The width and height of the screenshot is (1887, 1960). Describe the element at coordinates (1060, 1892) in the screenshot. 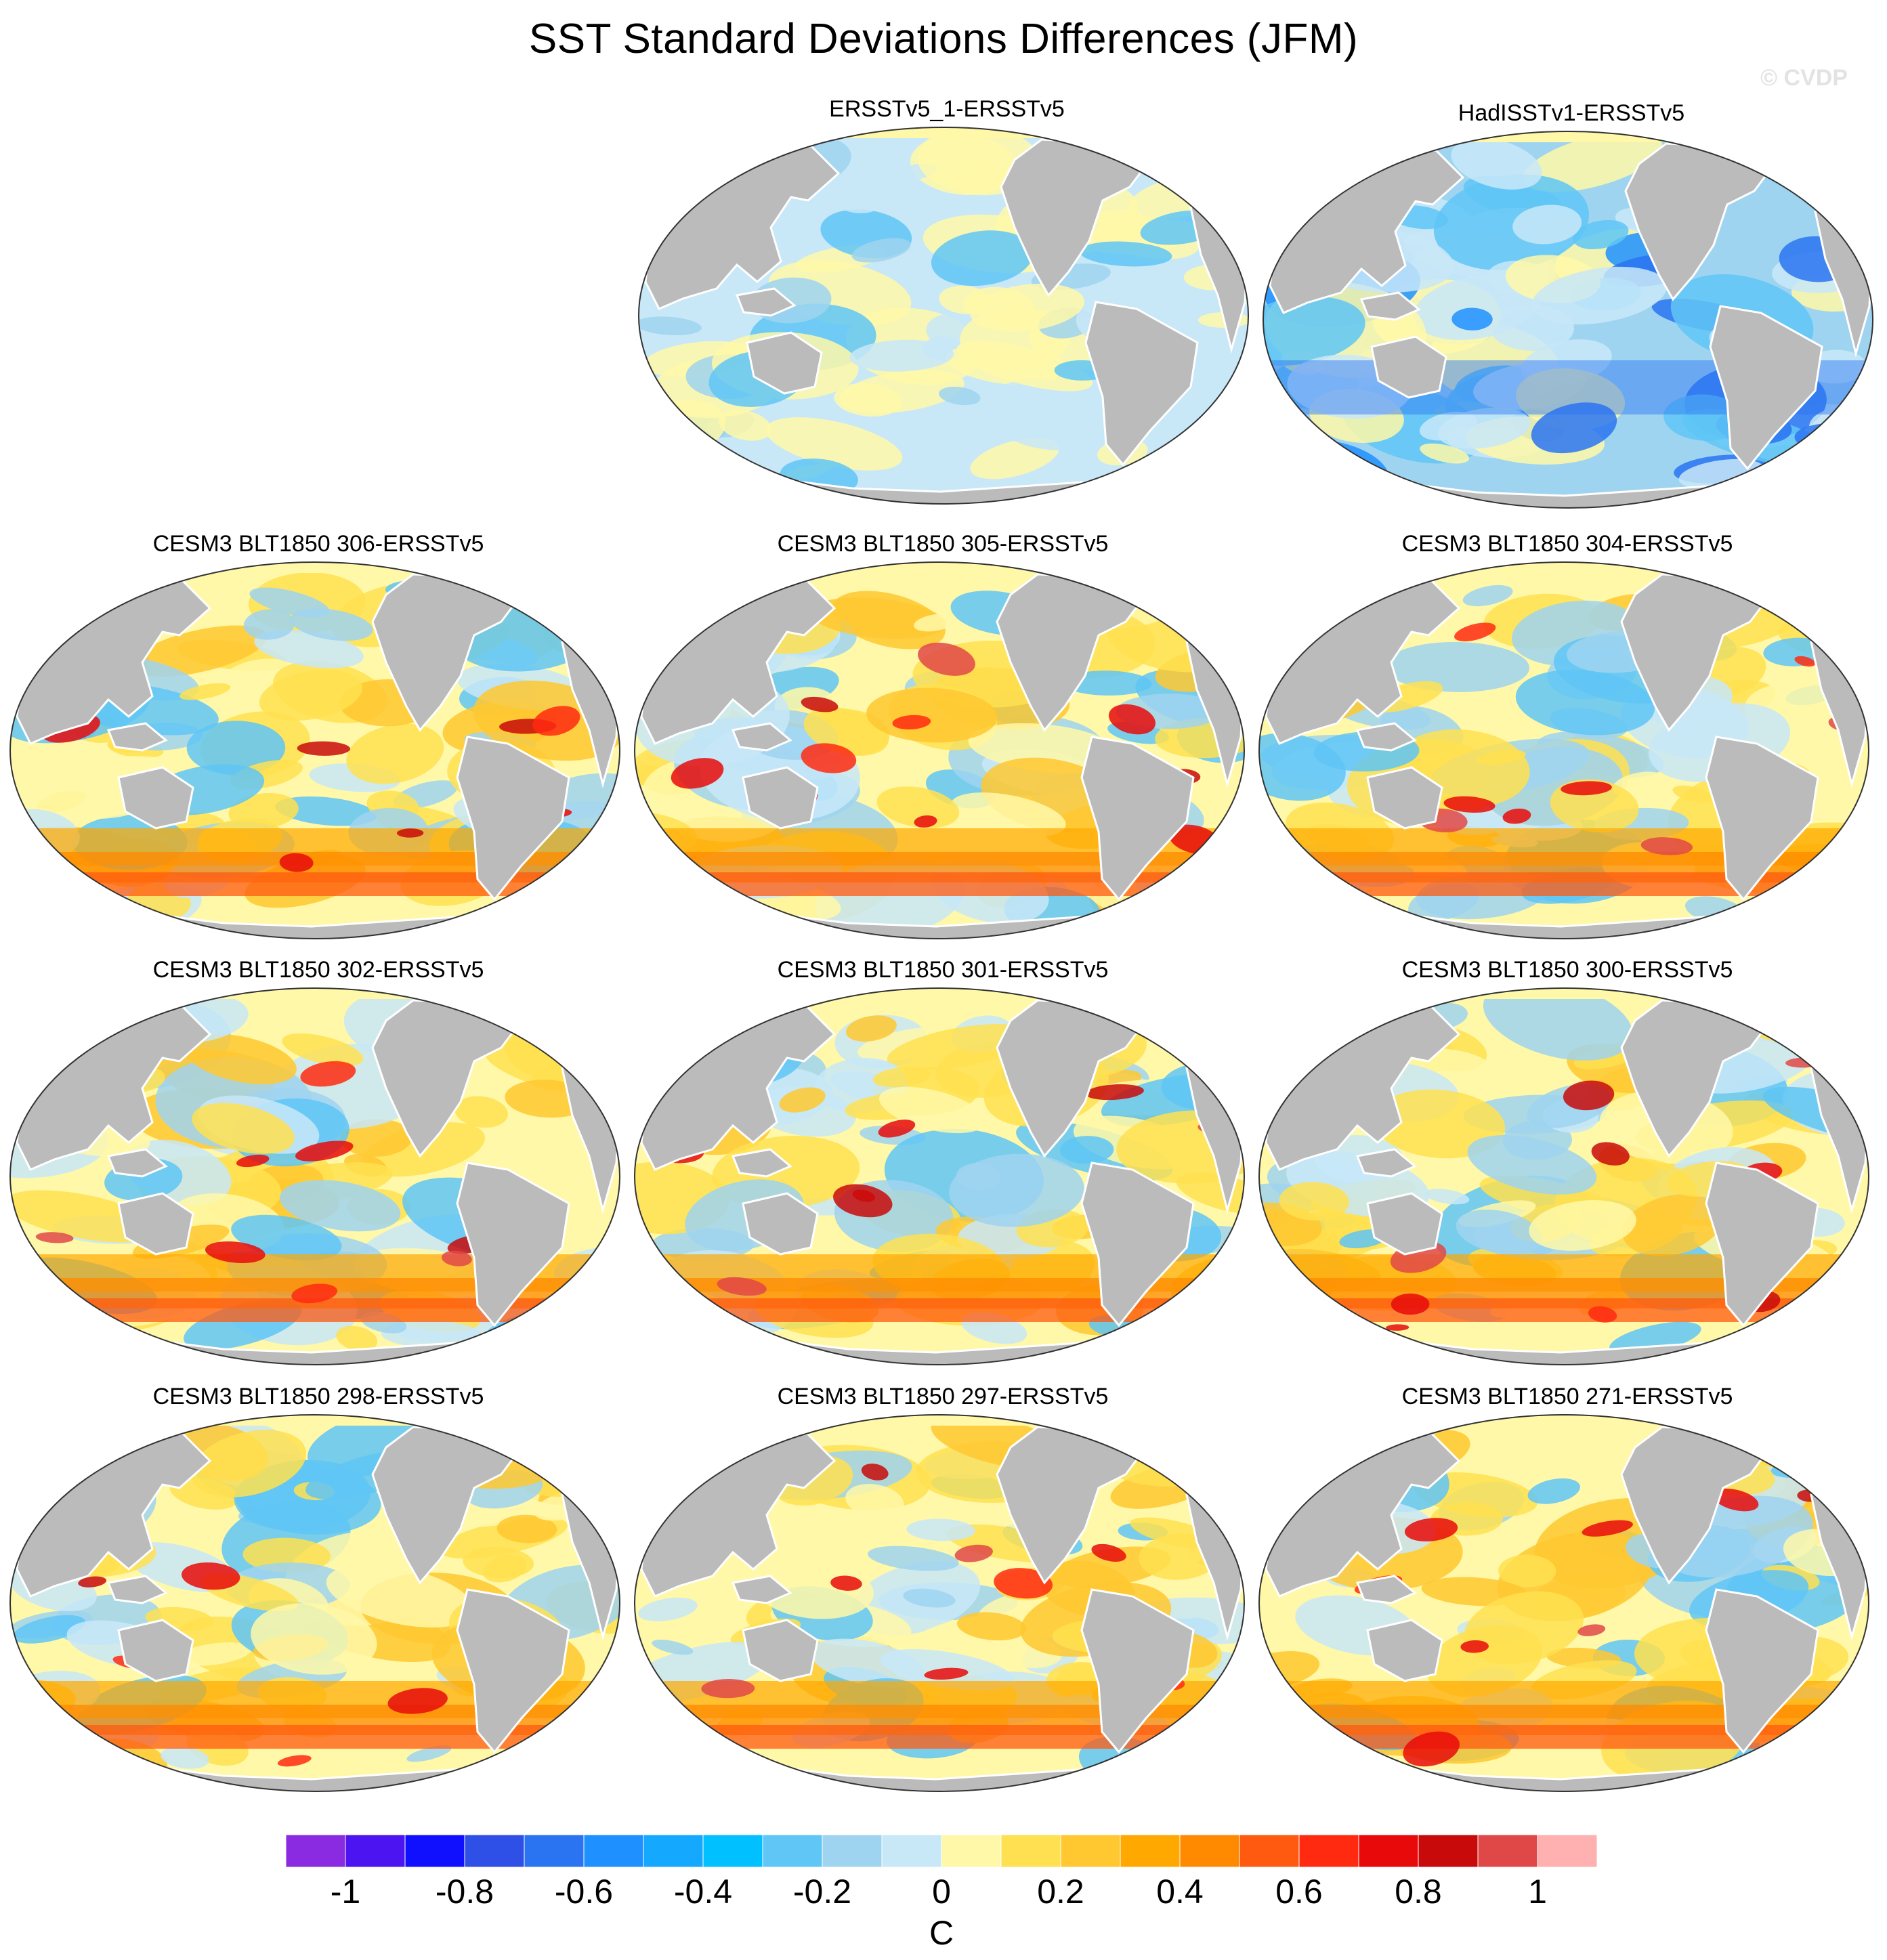

I see `colorbar-tick-label: 0.2` at that location.